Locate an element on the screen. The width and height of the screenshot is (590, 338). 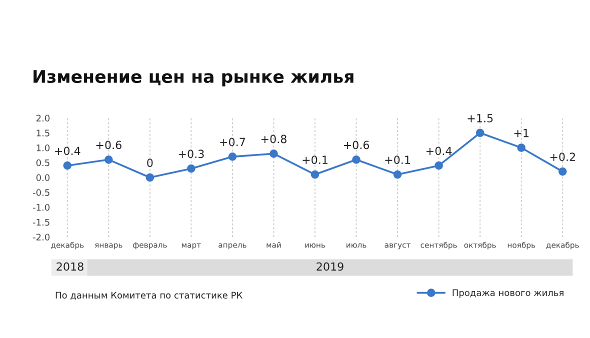
chart-title: Изменение цен на рынке жилья is located at coordinates (194, 78).